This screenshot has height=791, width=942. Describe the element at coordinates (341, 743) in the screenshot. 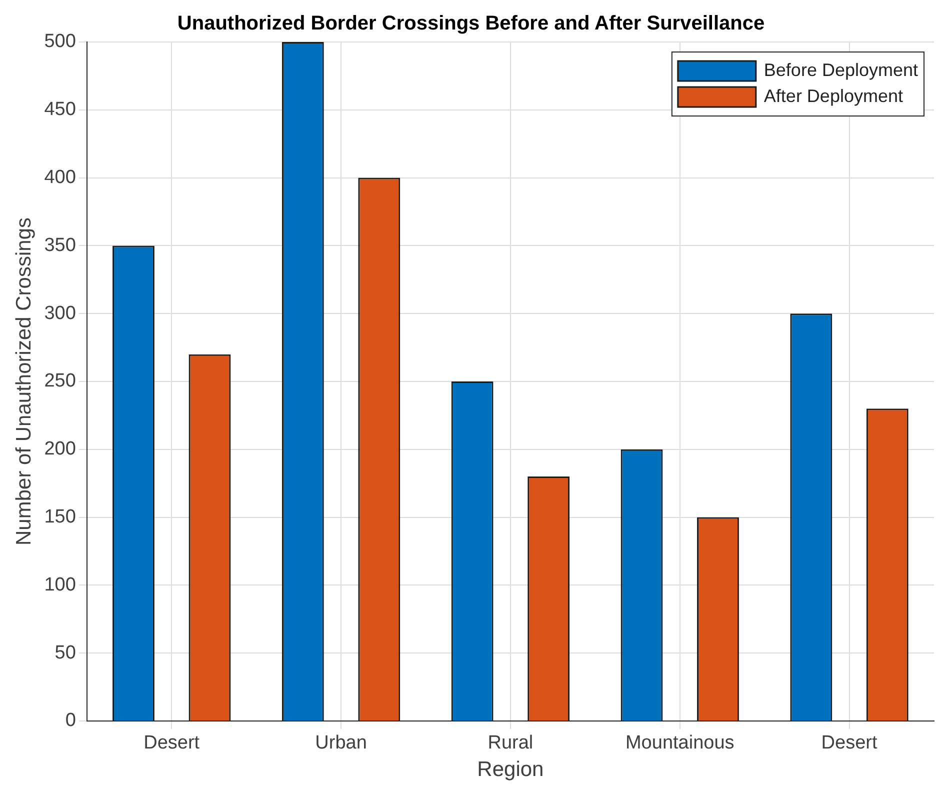

I see `x-tick-label: Urban` at that location.